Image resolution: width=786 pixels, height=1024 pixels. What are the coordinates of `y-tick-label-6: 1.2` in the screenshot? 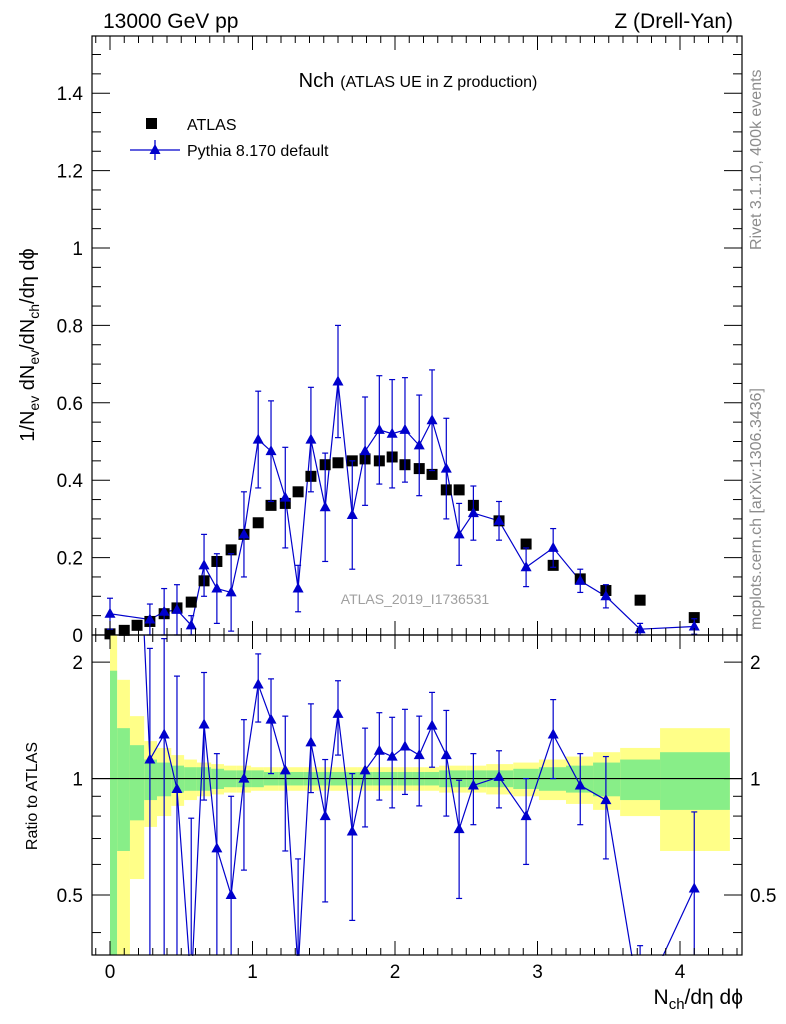 It's located at (70, 172).